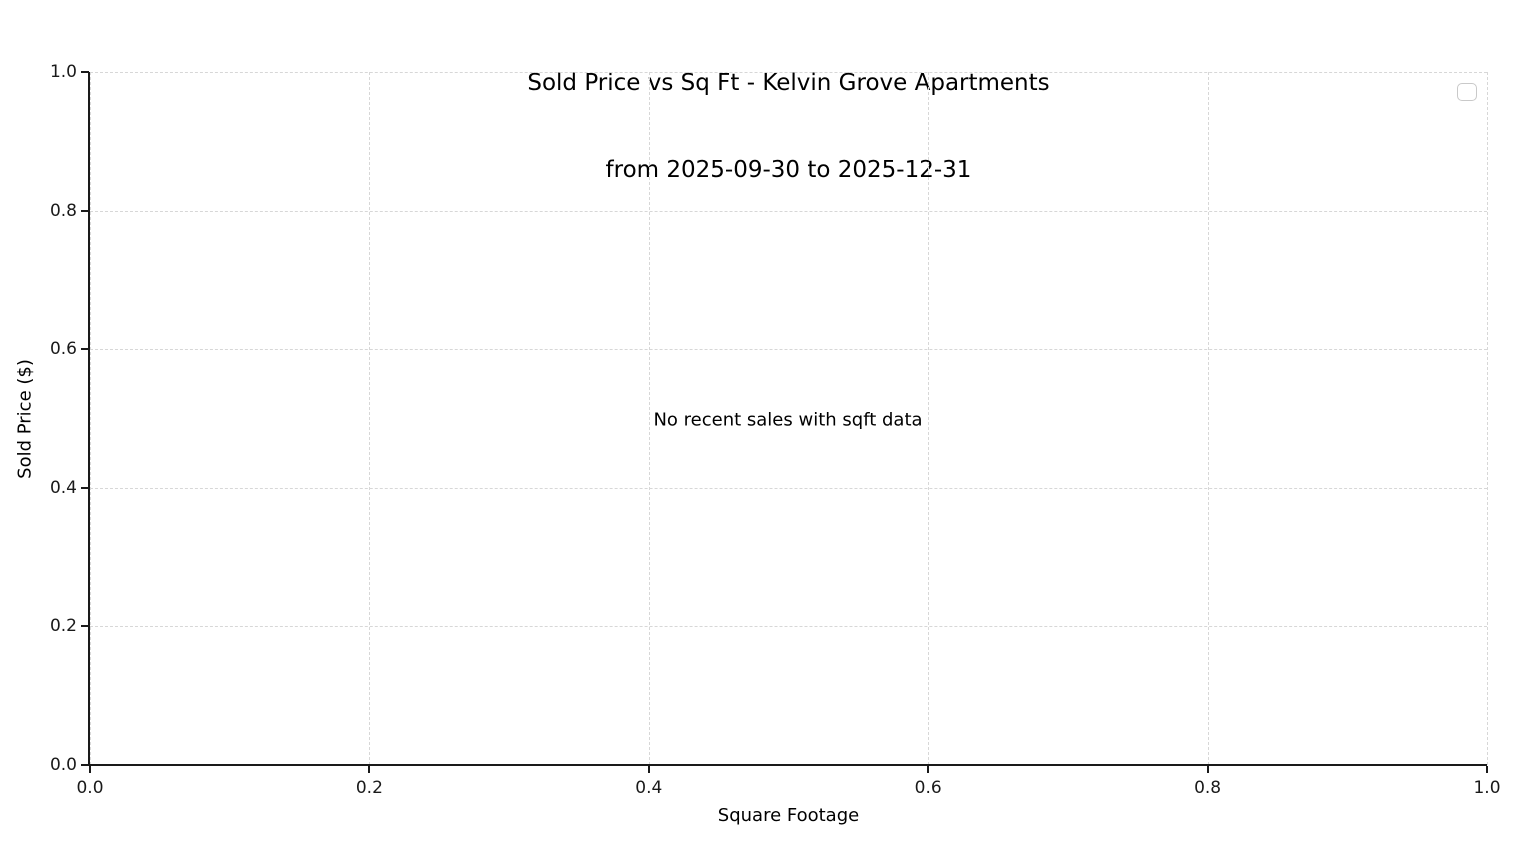  Describe the element at coordinates (788, 815) in the screenshot. I see `x-axis-label: Square Footage` at that location.